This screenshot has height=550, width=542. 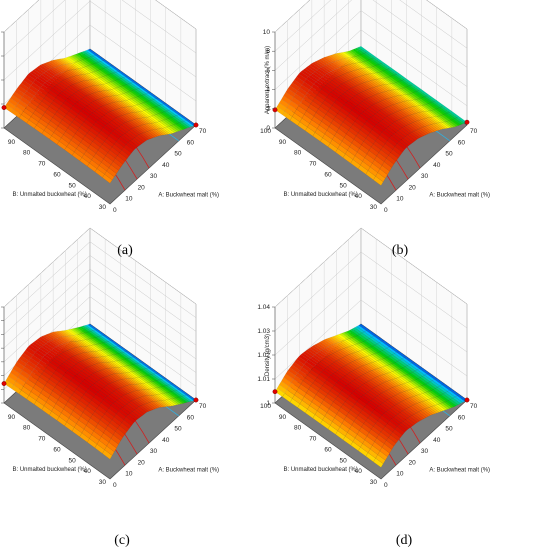 What do you see at coordinates (400, 250) in the screenshot?
I see `panel-label-b: (b)` at bounding box center [400, 250].